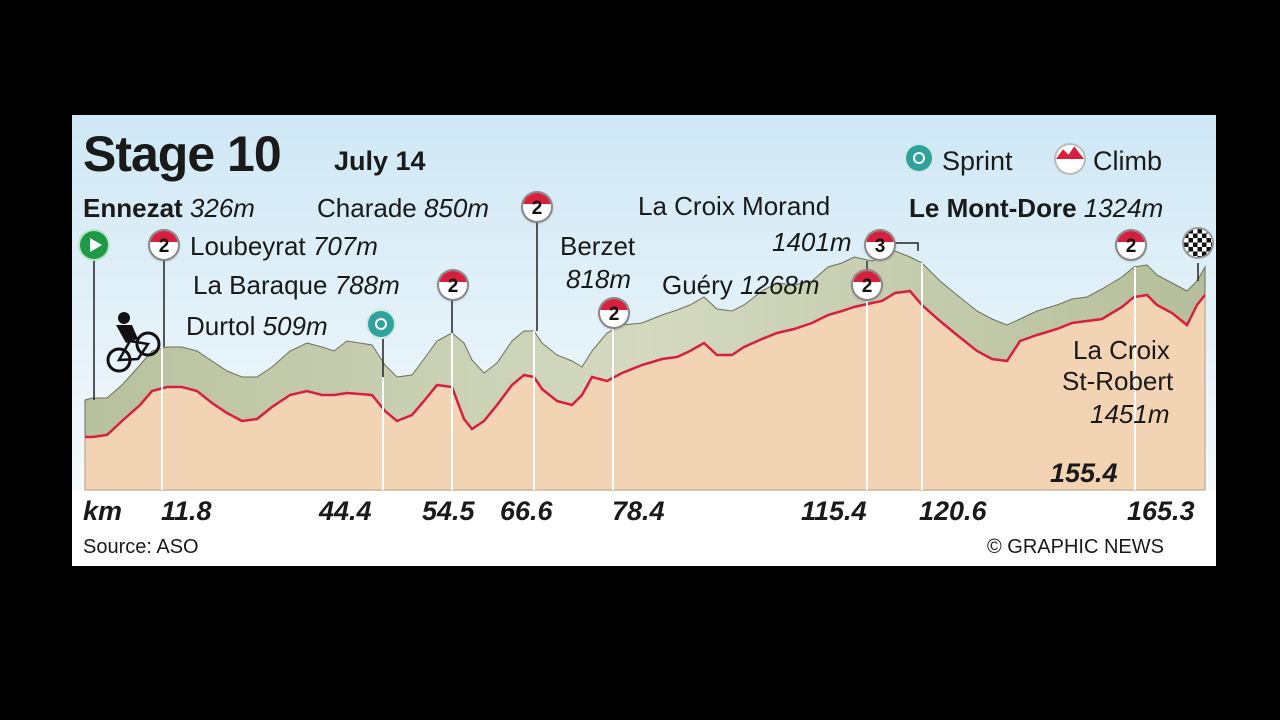 Image resolution: width=1280 pixels, height=720 pixels. What do you see at coordinates (448, 511) in the screenshot?
I see `km-tick-54-5: 54.5` at bounding box center [448, 511].